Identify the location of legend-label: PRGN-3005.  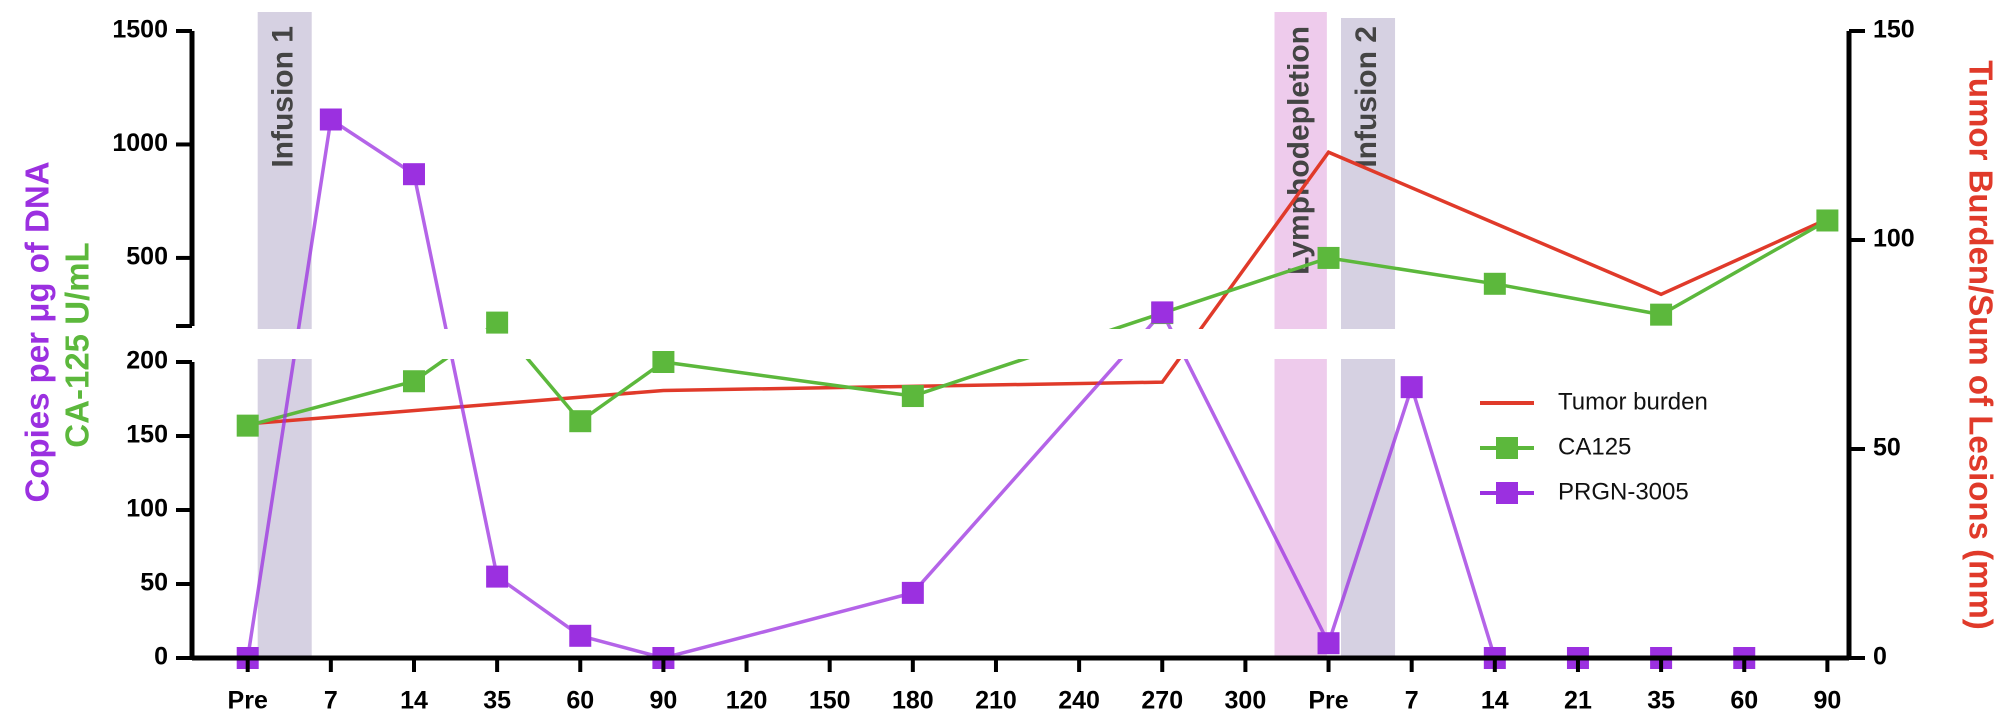
(1623, 491).